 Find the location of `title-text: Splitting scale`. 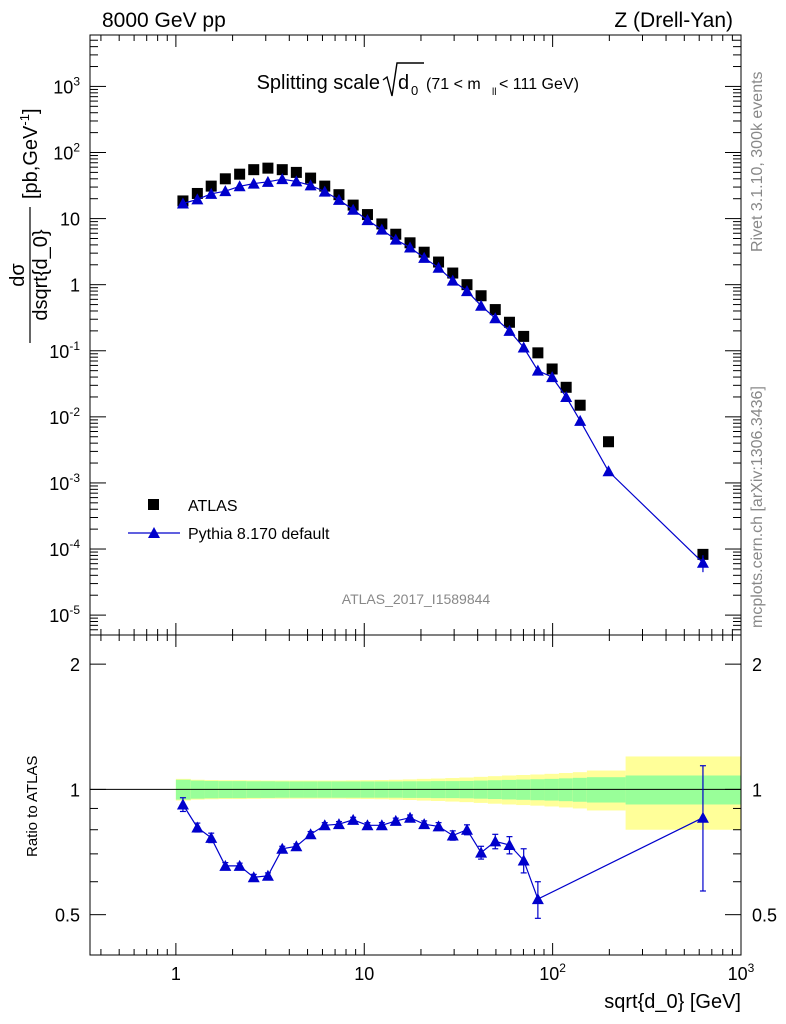

title-text: Splitting scale is located at coordinates (318, 83).